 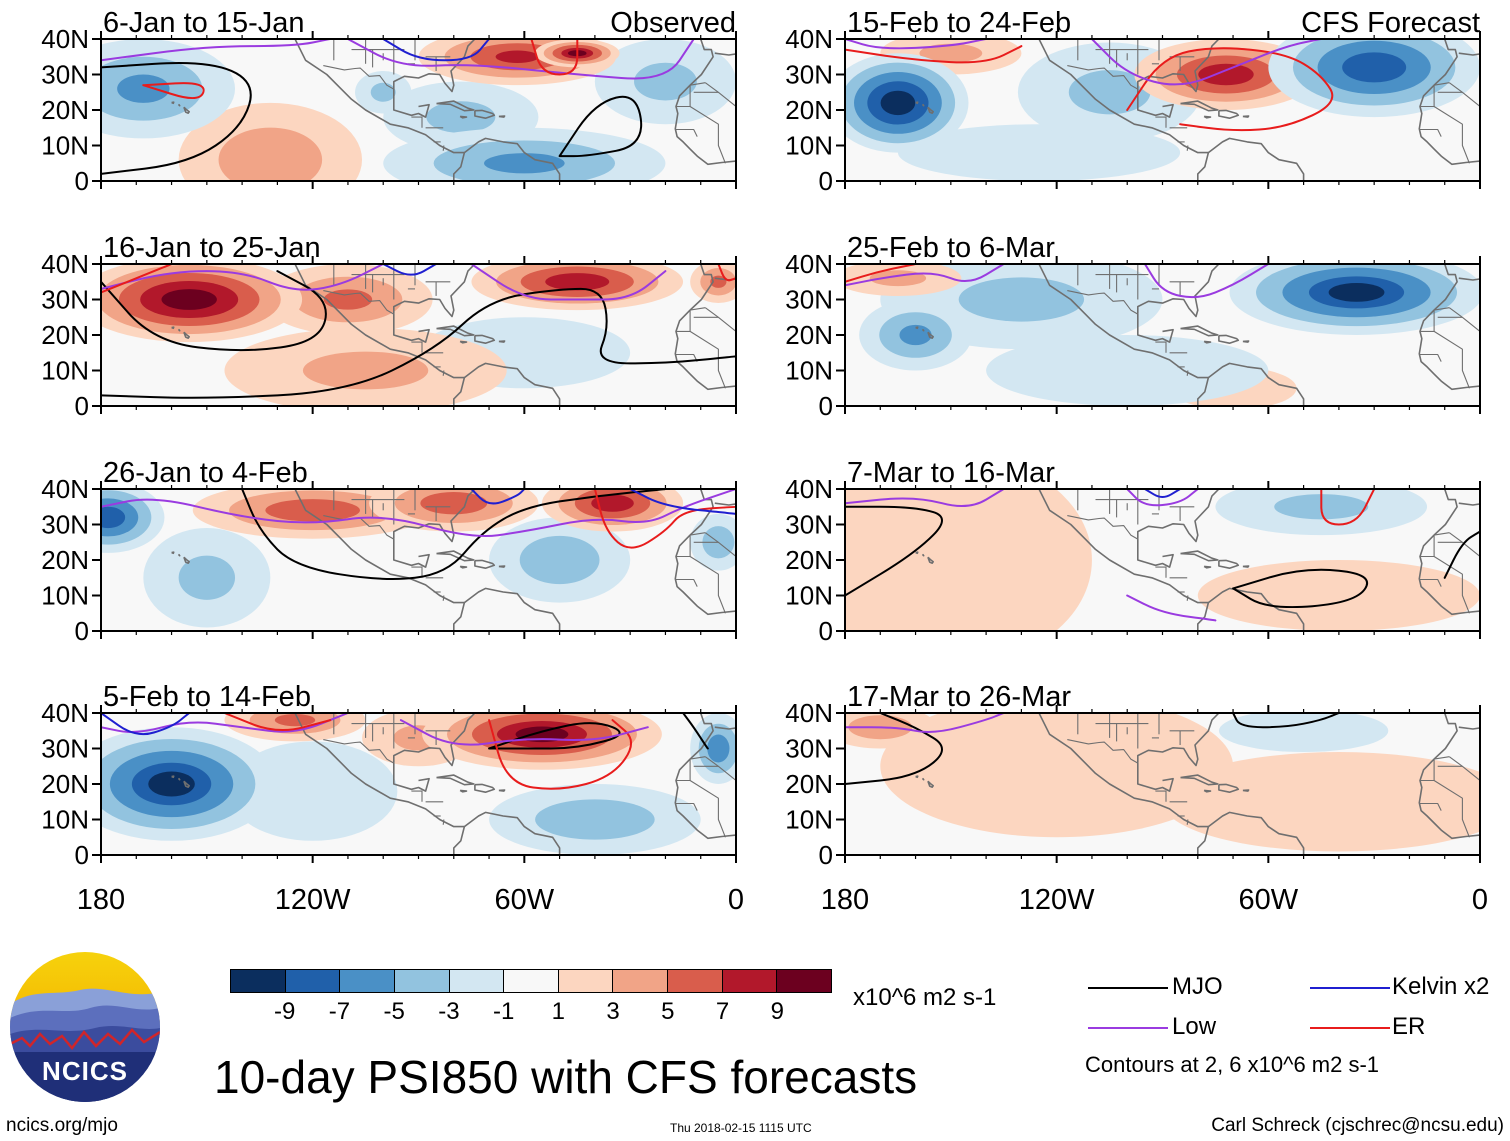 I want to click on panel-source-label: Observed, so click(x=673, y=23).